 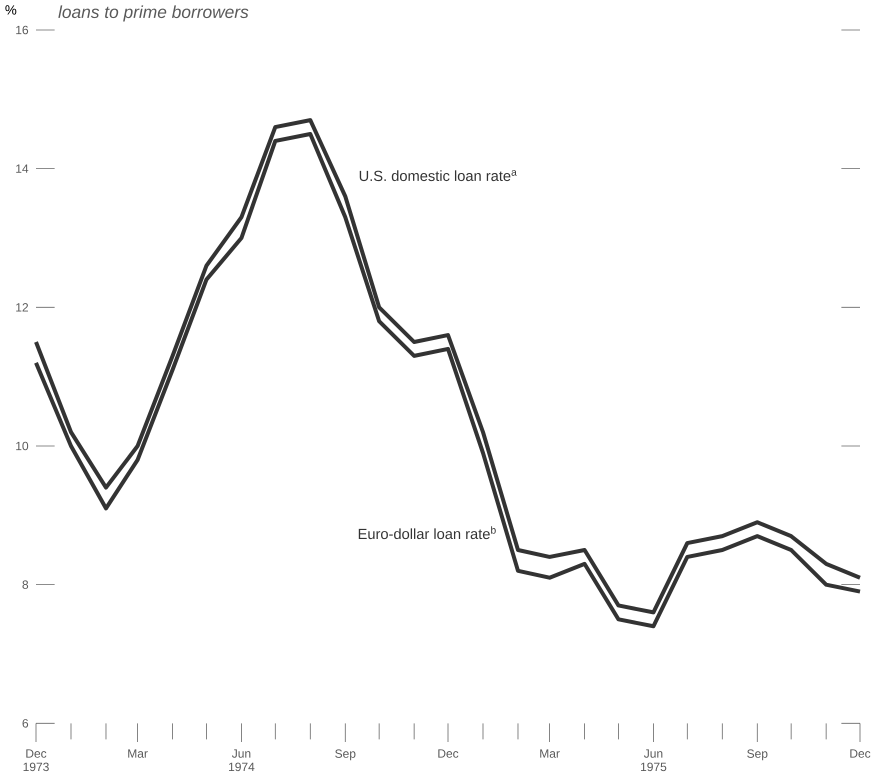 What do you see at coordinates (22, 307) in the screenshot?
I see `y-tick-label: 12` at bounding box center [22, 307].